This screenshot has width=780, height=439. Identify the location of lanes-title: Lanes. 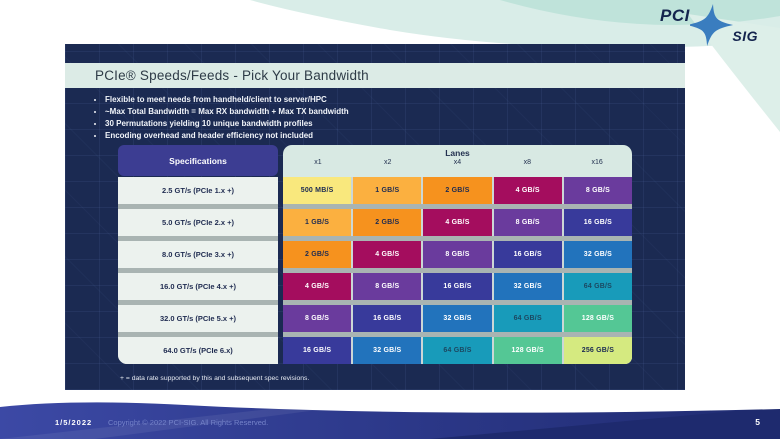
(457, 153).